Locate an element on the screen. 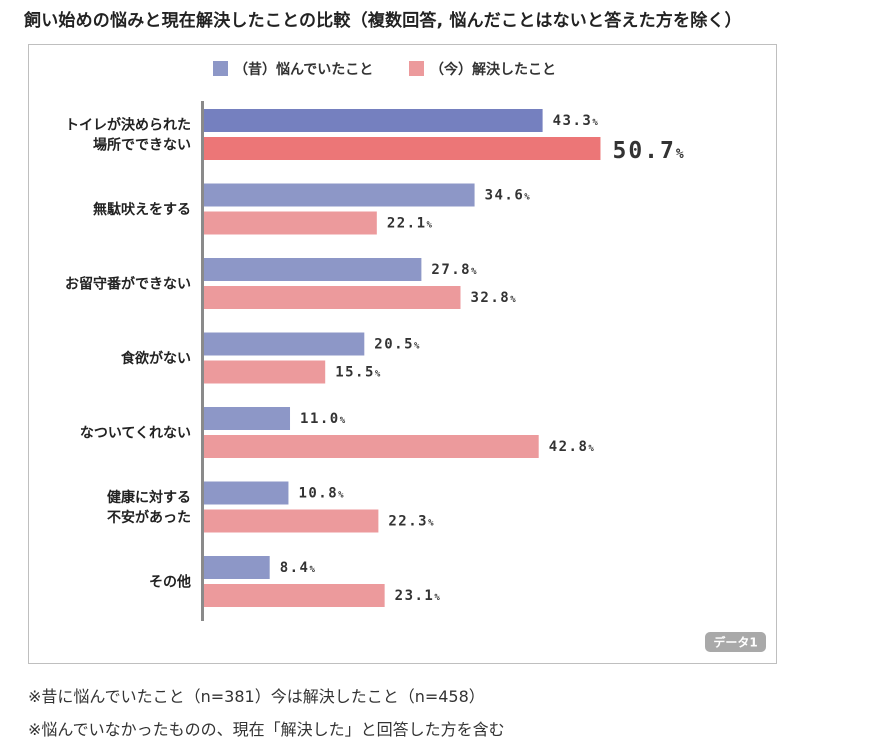 Image resolution: width=892 pixels, height=756 pixels. data-label-0-3: 20.5% is located at coordinates (397, 345).